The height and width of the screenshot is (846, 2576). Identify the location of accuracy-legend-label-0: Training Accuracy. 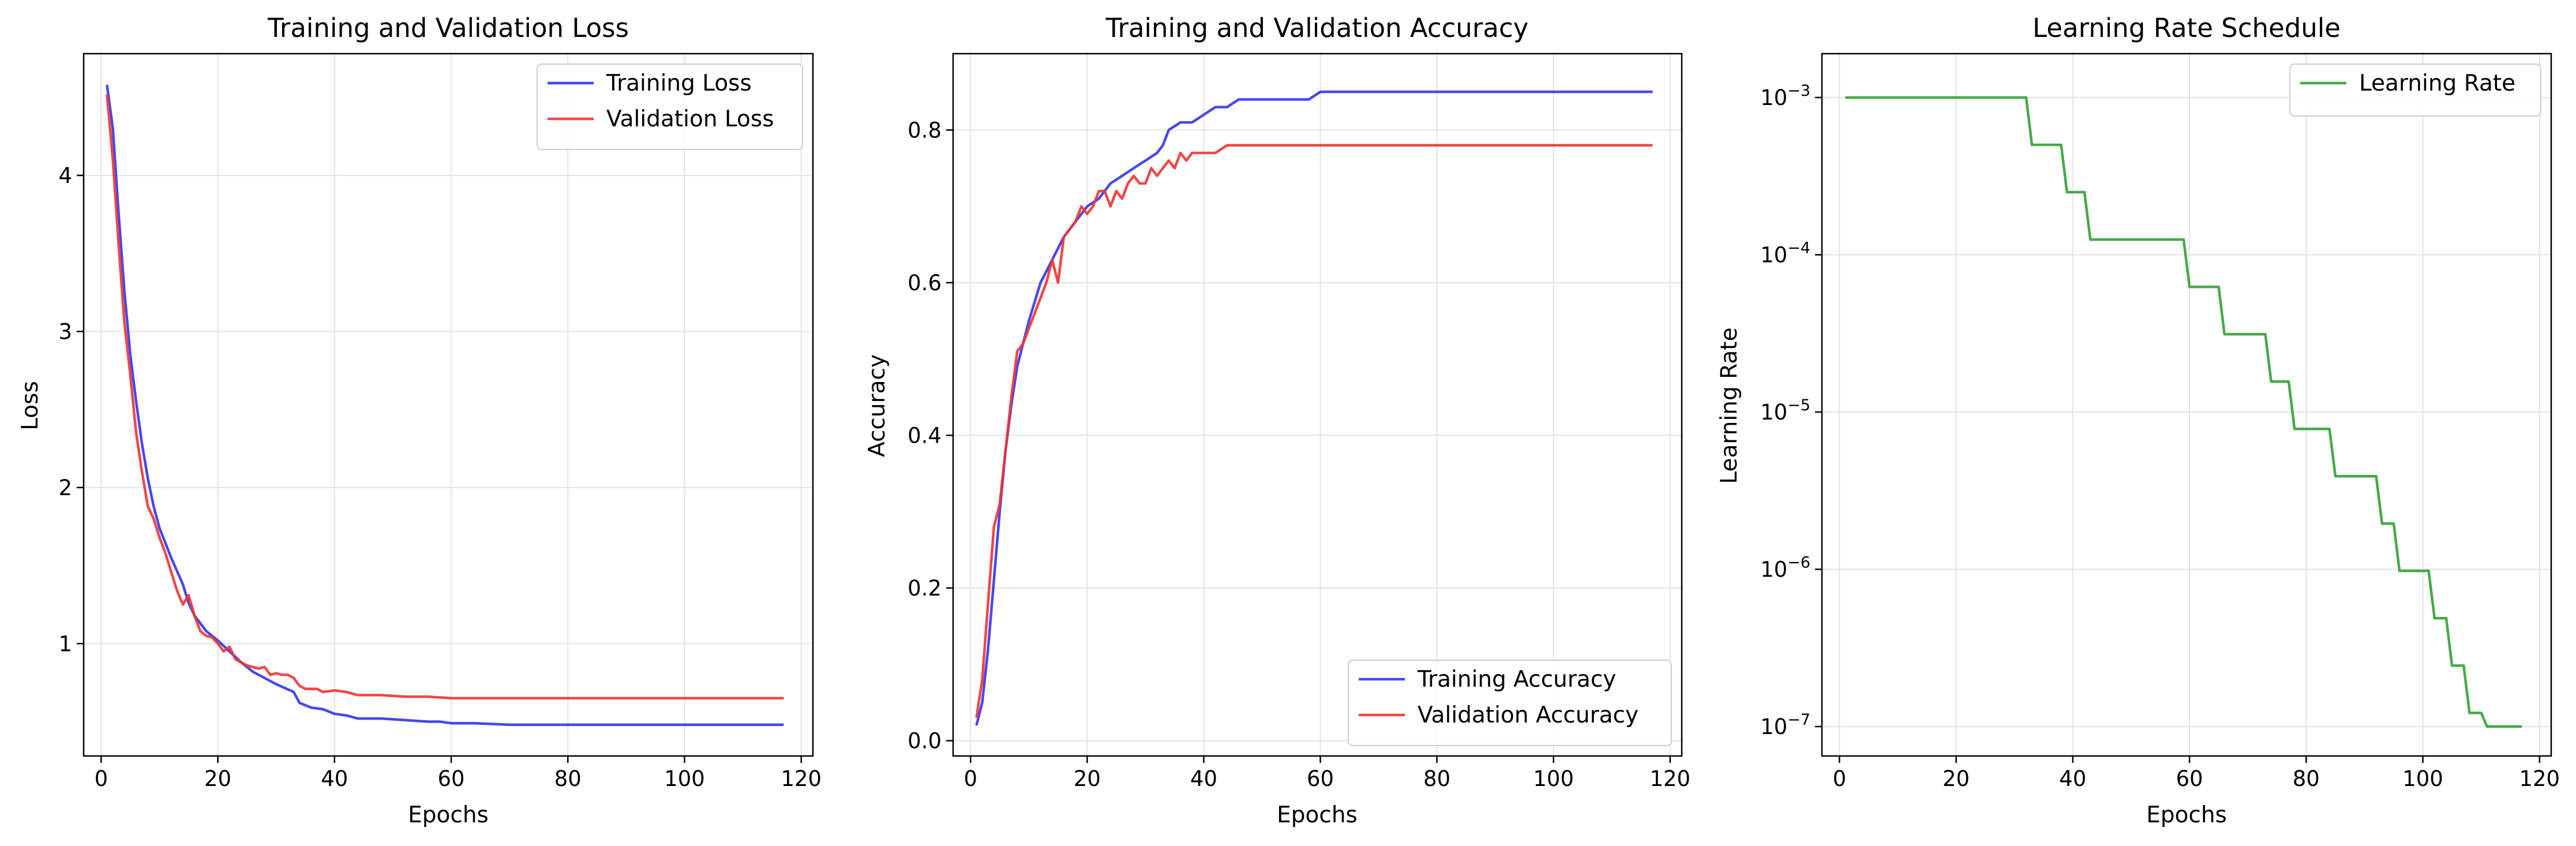
(1516, 679).